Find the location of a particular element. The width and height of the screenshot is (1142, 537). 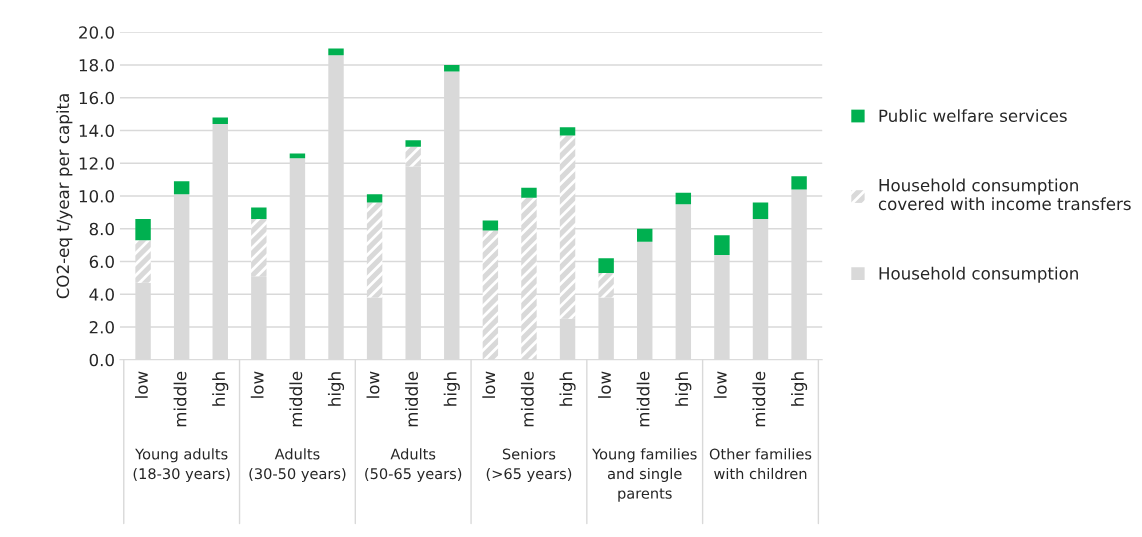

legend-label: Household consumption is located at coordinates (978, 274).